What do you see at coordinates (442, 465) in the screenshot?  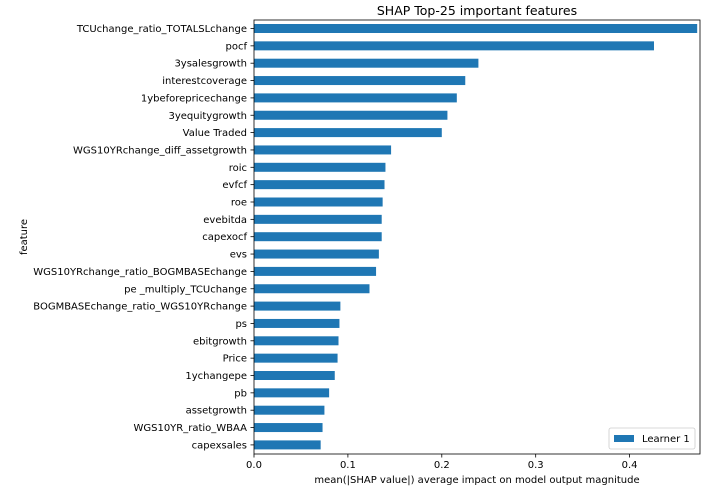 I see `x-tick-label: 0.2` at bounding box center [442, 465].